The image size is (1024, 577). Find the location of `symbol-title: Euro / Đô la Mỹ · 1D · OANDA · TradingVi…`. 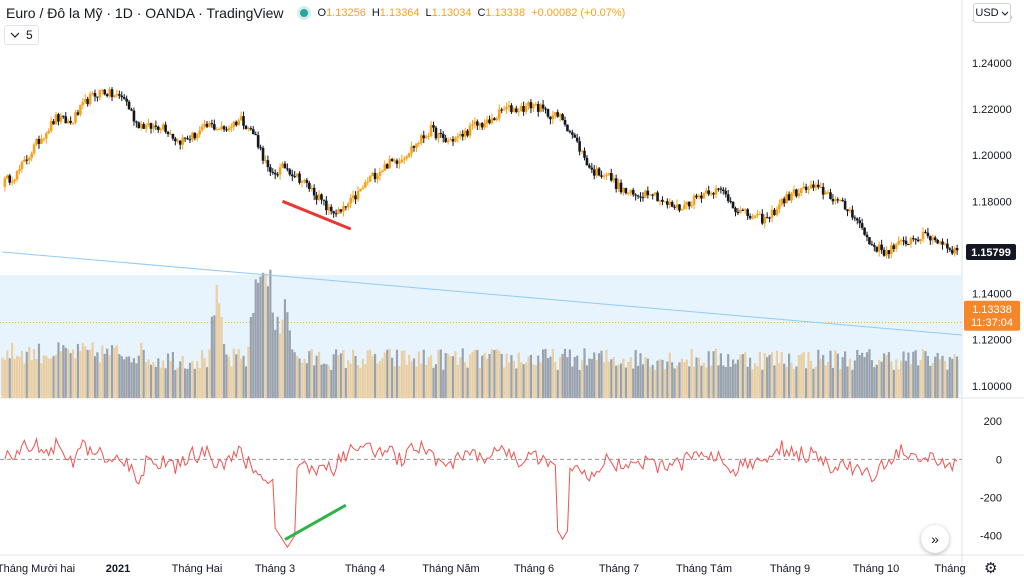

symbol-title: Euro / Đô la Mỹ · 1D · OANDA · TradingVi… is located at coordinates (145, 13).